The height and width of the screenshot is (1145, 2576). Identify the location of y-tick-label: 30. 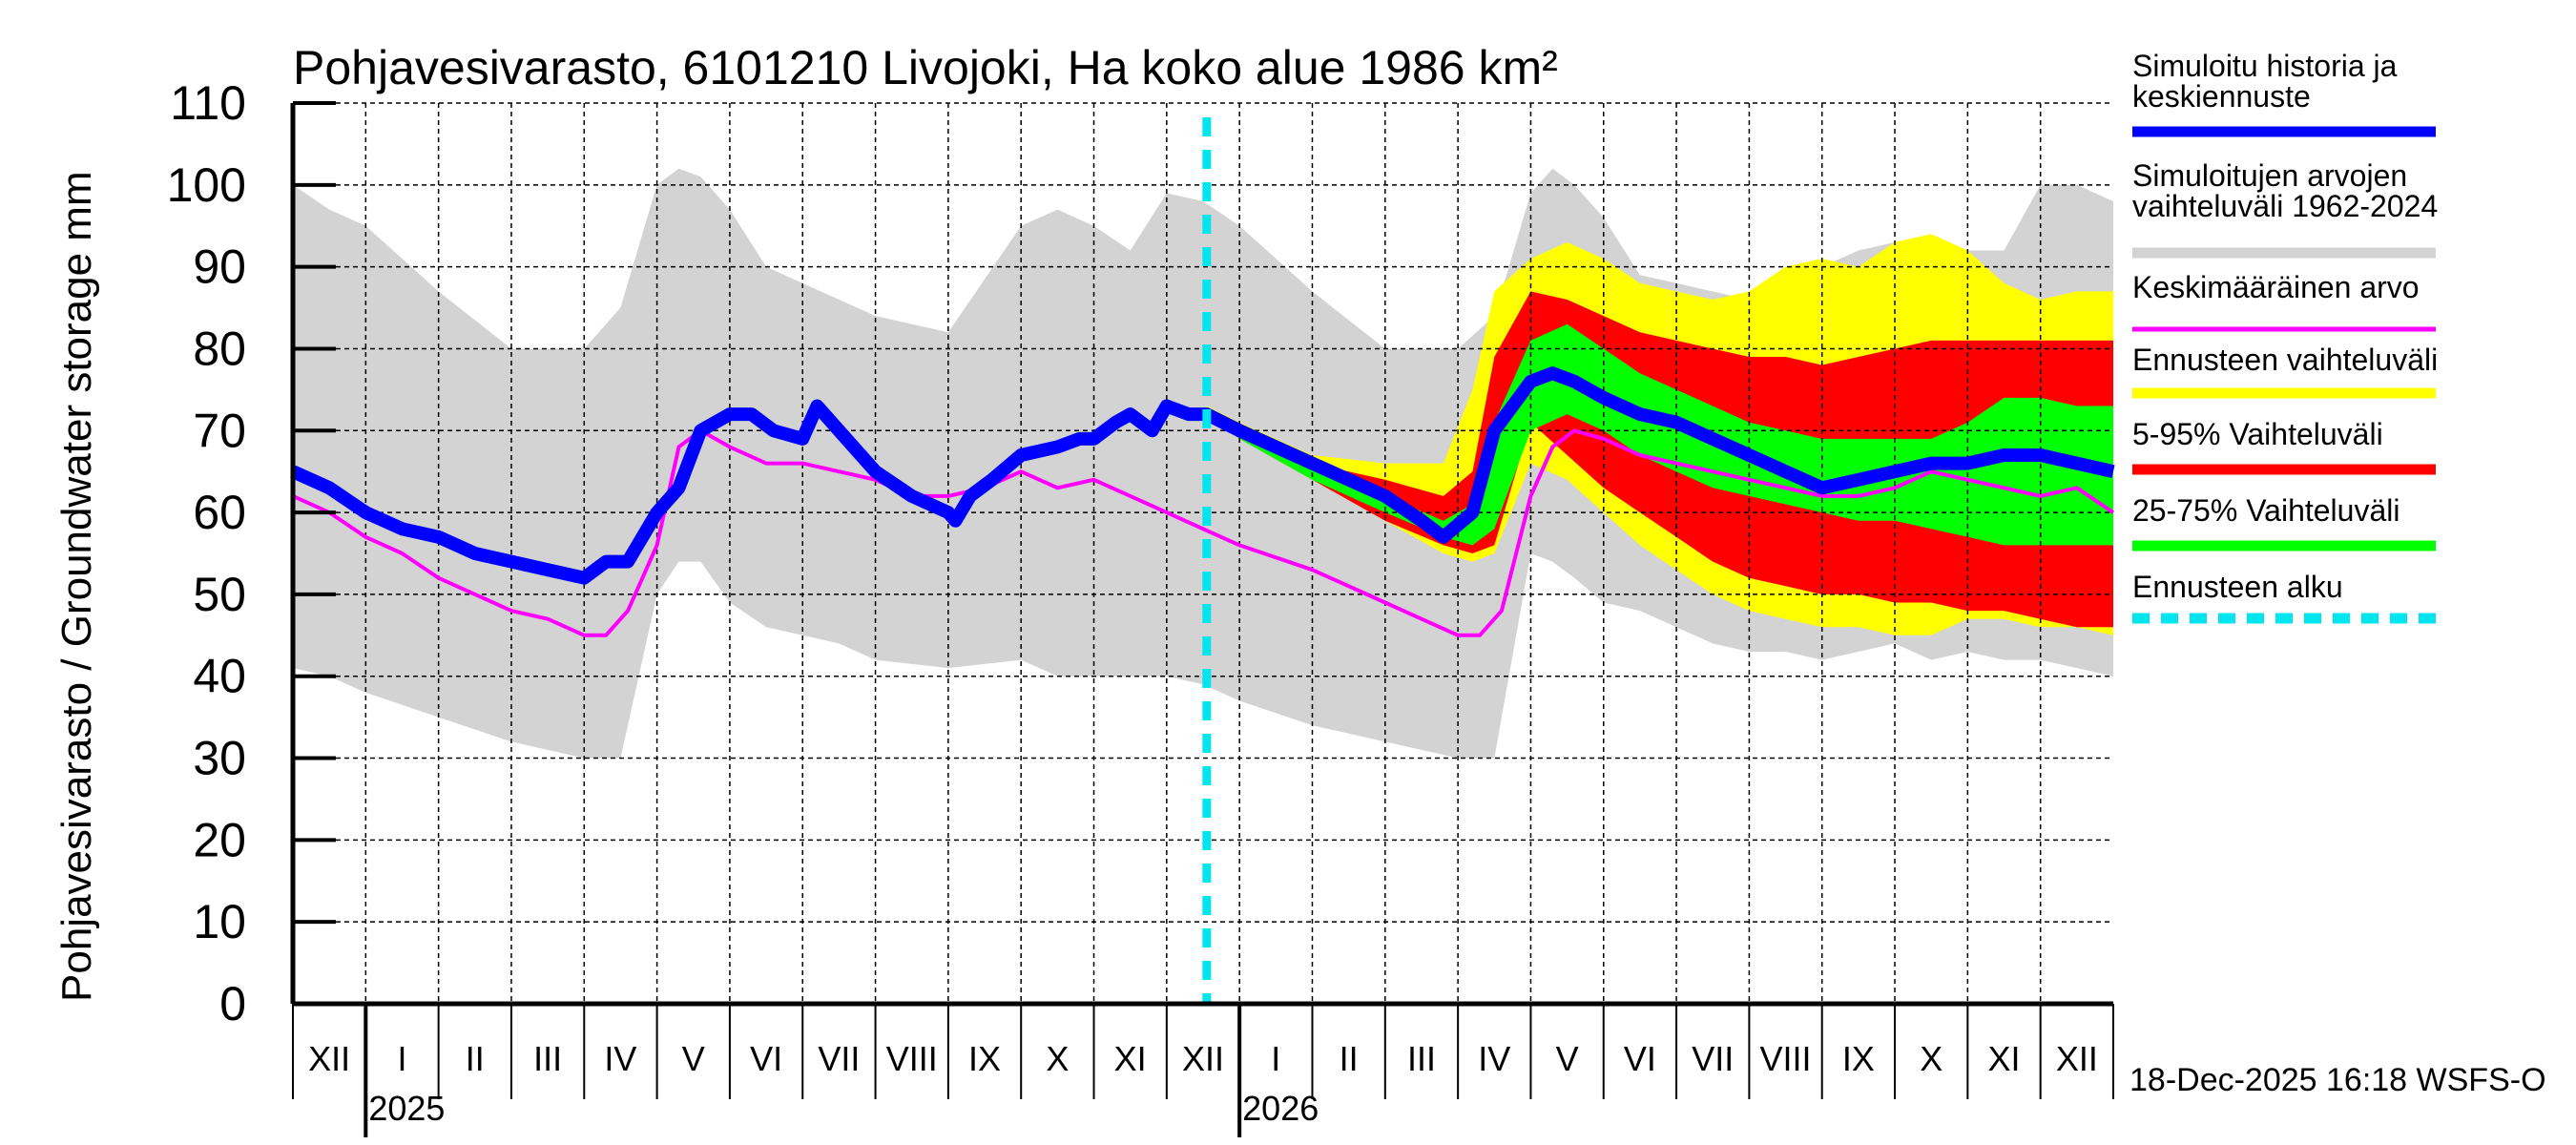
(219, 758).